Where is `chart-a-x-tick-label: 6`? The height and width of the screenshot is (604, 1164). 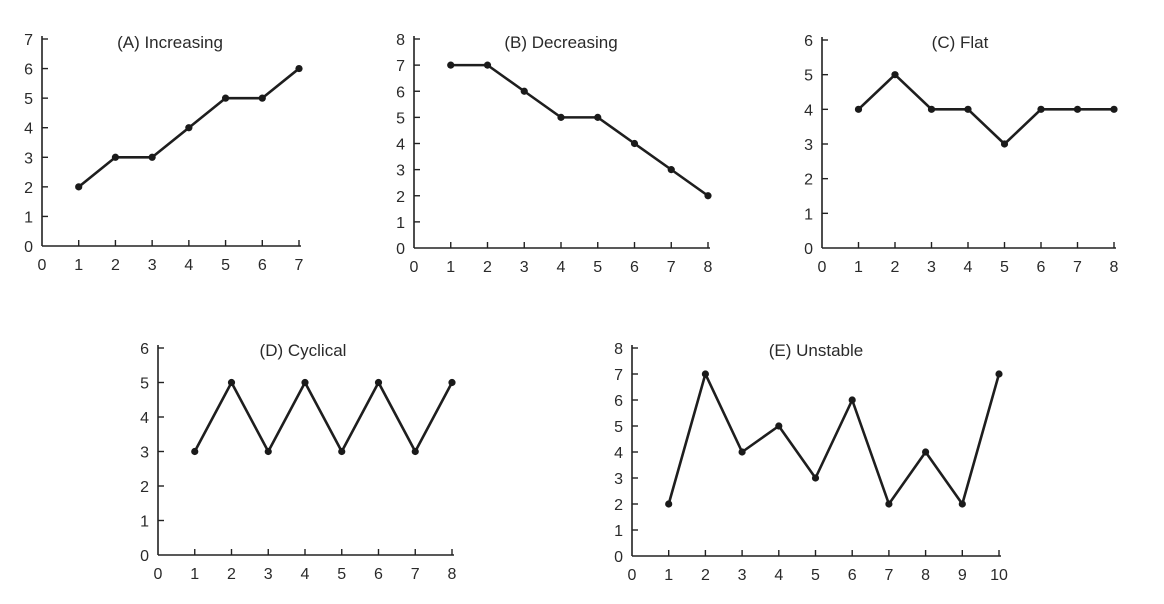 chart-a-x-tick-label: 6 is located at coordinates (262, 265).